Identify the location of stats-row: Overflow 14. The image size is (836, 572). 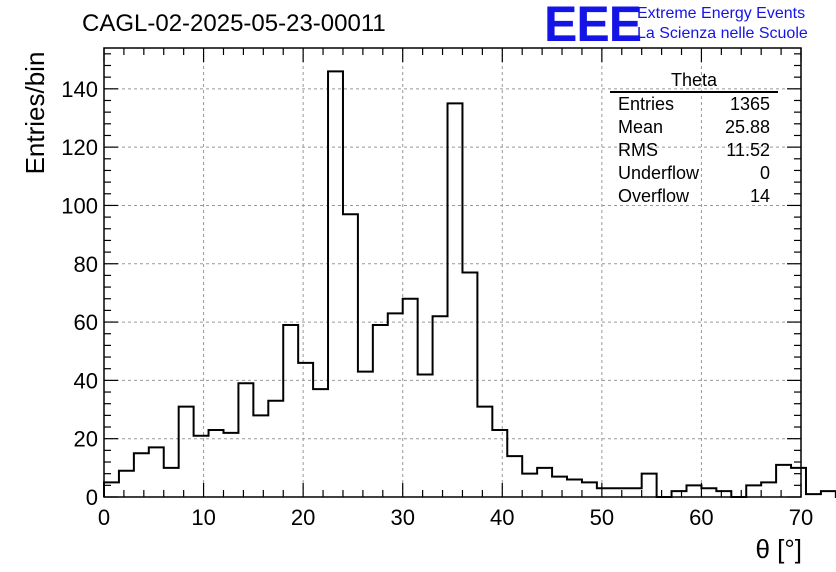
(694, 196).